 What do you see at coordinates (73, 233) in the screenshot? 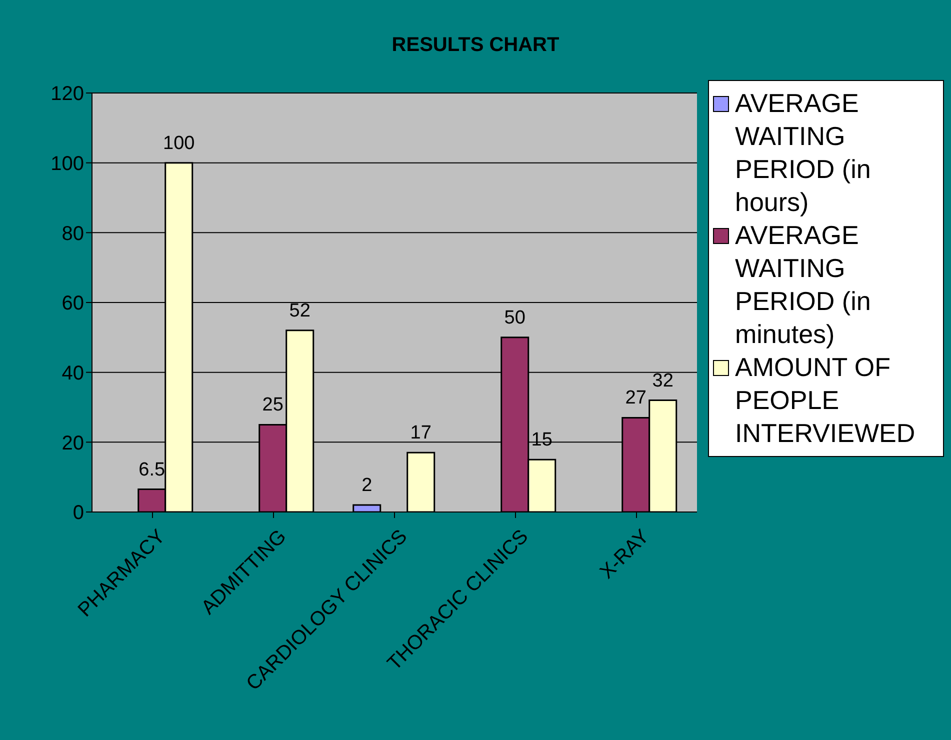
I see `y-tick-label: 80` at bounding box center [73, 233].